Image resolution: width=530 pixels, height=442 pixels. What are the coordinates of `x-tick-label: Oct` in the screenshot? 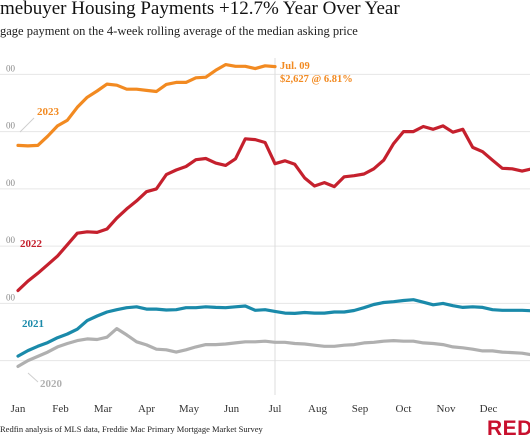 It's located at (404, 409).